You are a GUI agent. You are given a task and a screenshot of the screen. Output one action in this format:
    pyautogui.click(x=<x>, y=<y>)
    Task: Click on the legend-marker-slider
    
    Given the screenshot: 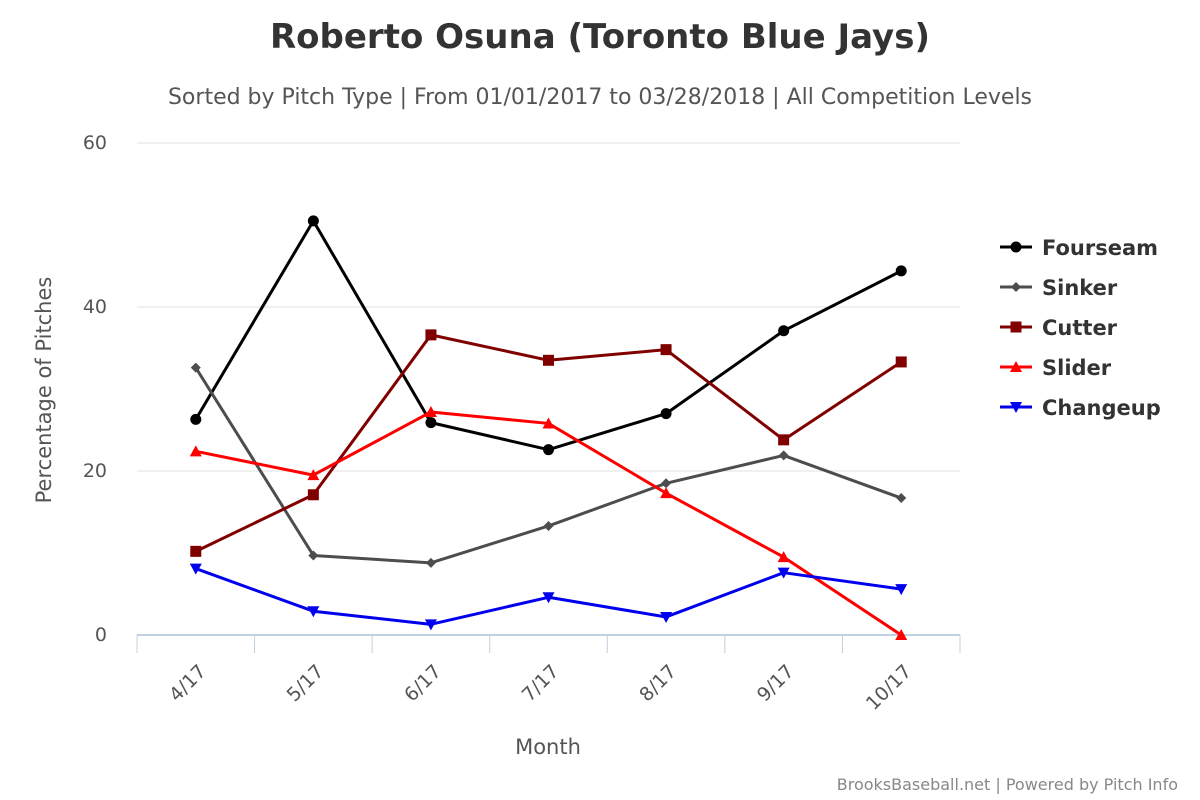 What is the action you would take?
    pyautogui.click(x=1016, y=366)
    